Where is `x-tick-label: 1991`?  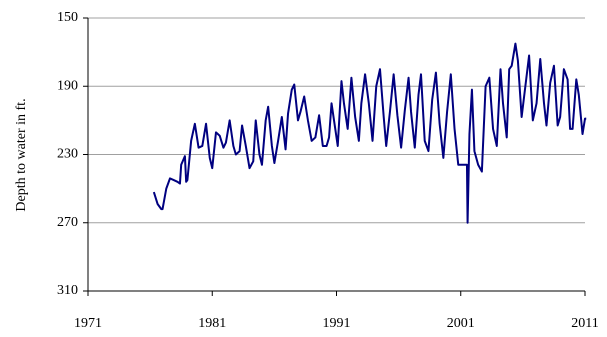
x-tick-label: 1991 is located at coordinates (337, 323).